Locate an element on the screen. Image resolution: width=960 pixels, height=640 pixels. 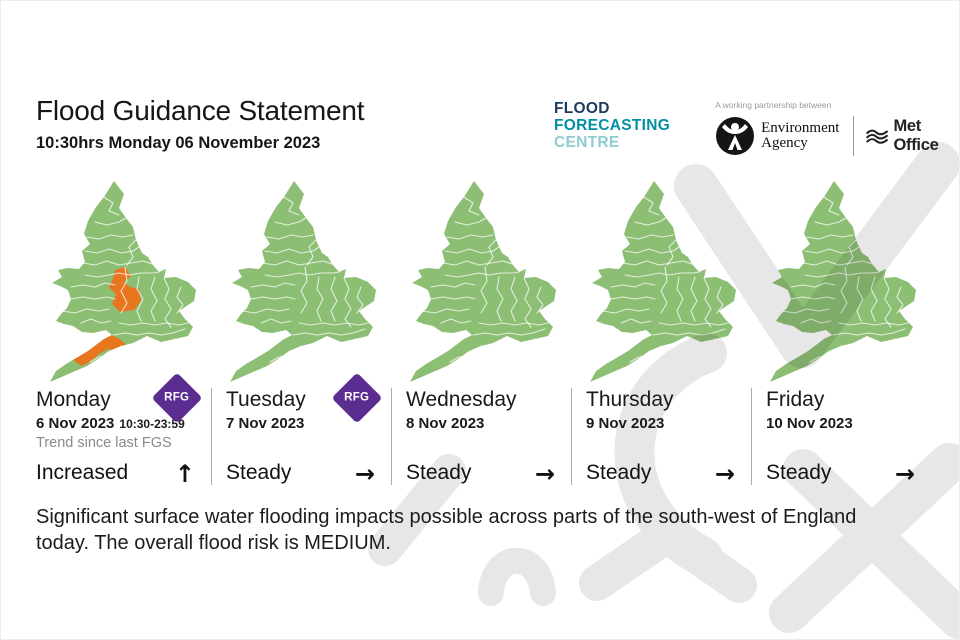
ffc-logo-line3: CENTRE is located at coordinates (587, 142).